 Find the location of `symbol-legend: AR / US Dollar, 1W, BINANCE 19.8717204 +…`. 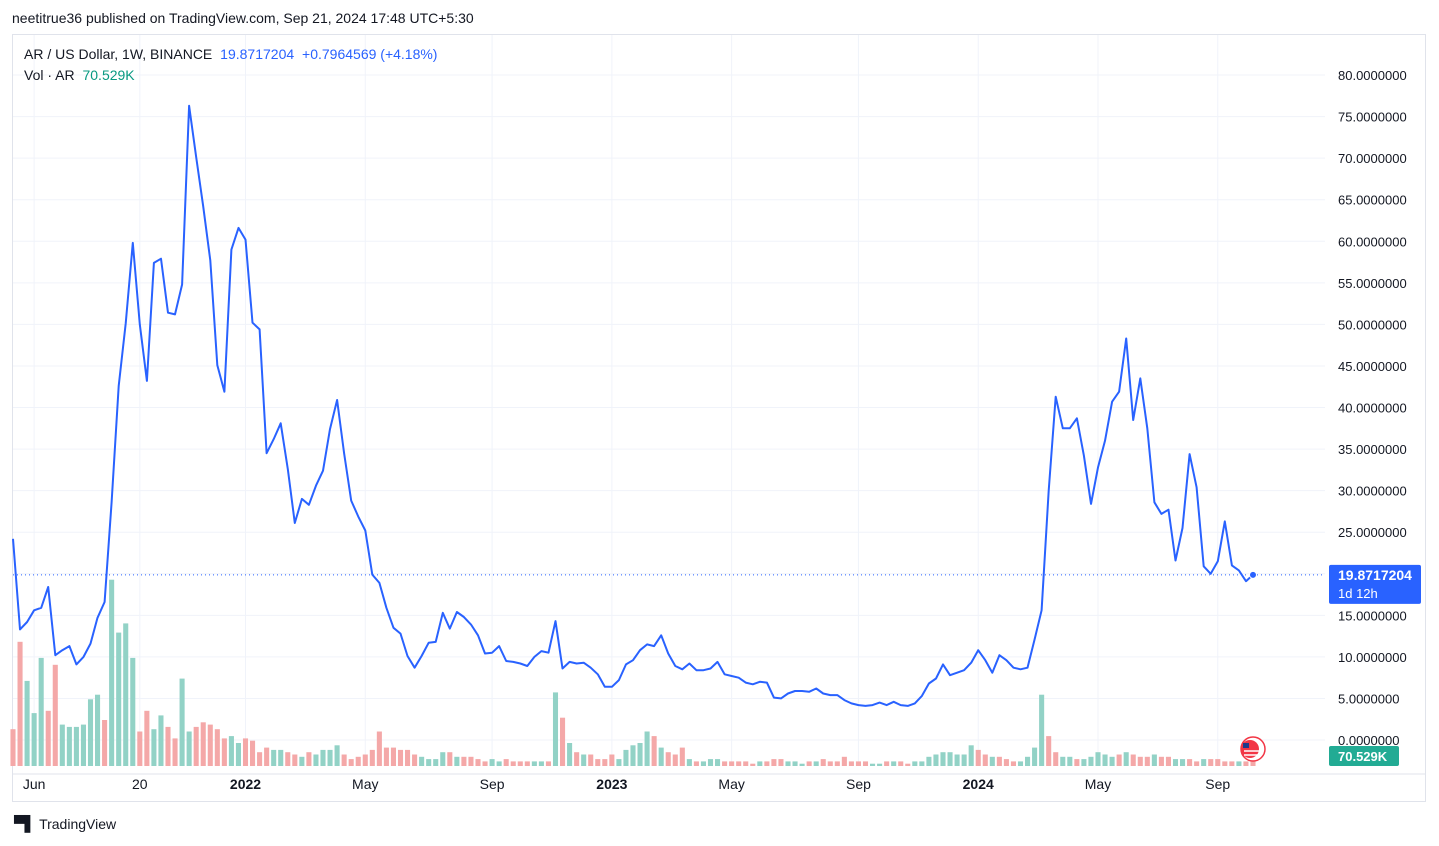

symbol-legend: AR / US Dollar, 1W, BINANCE 19.8717204 +… is located at coordinates (232, 54).